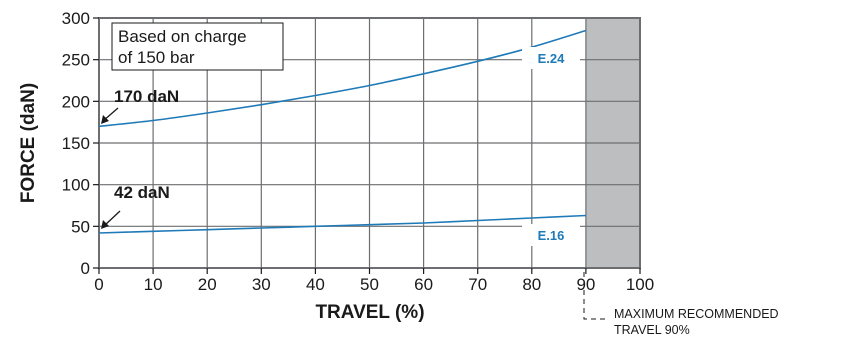 The height and width of the screenshot is (340, 843). I want to click on y-tick-label-100: 100, so click(76, 185).